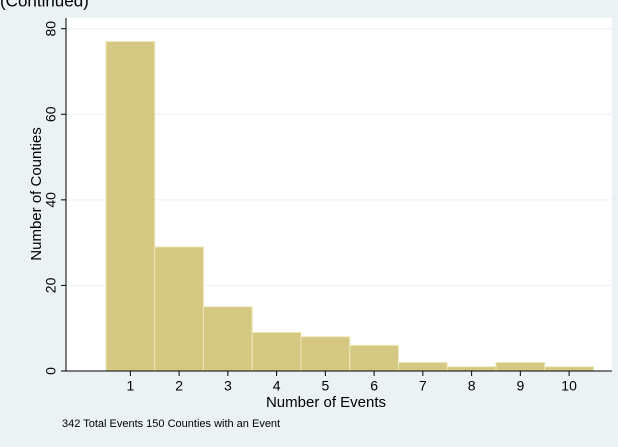 Image resolution: width=618 pixels, height=447 pixels. I want to click on y-tick-label: 0, so click(51, 371).